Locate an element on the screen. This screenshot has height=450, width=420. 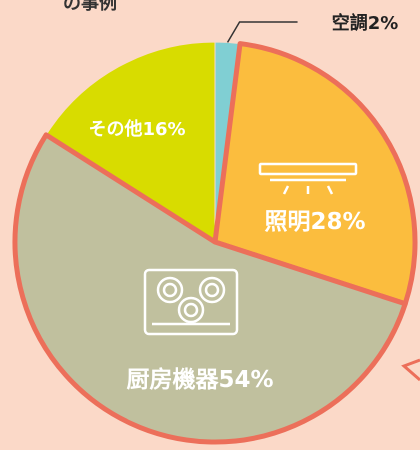
slice-label: 空調2% is located at coordinates (365, 23).